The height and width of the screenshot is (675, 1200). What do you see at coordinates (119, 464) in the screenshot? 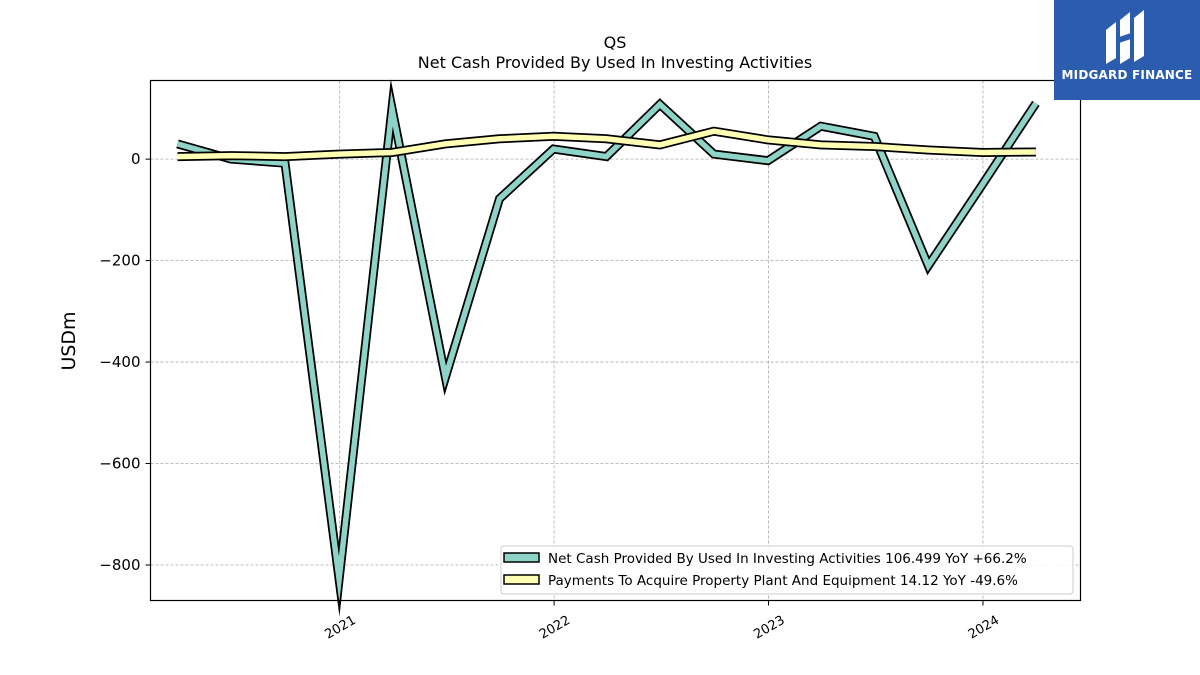
I see `y-tick-label: −600` at bounding box center [119, 464].